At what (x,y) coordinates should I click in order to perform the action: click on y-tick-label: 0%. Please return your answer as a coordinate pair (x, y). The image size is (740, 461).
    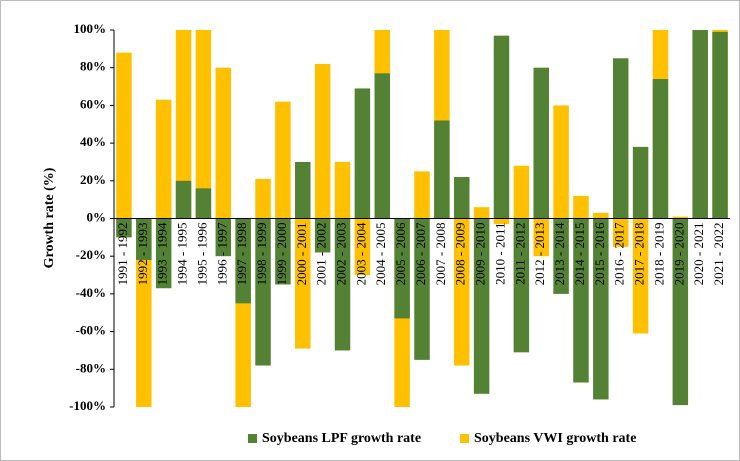
    Looking at the image, I should click on (97, 216).